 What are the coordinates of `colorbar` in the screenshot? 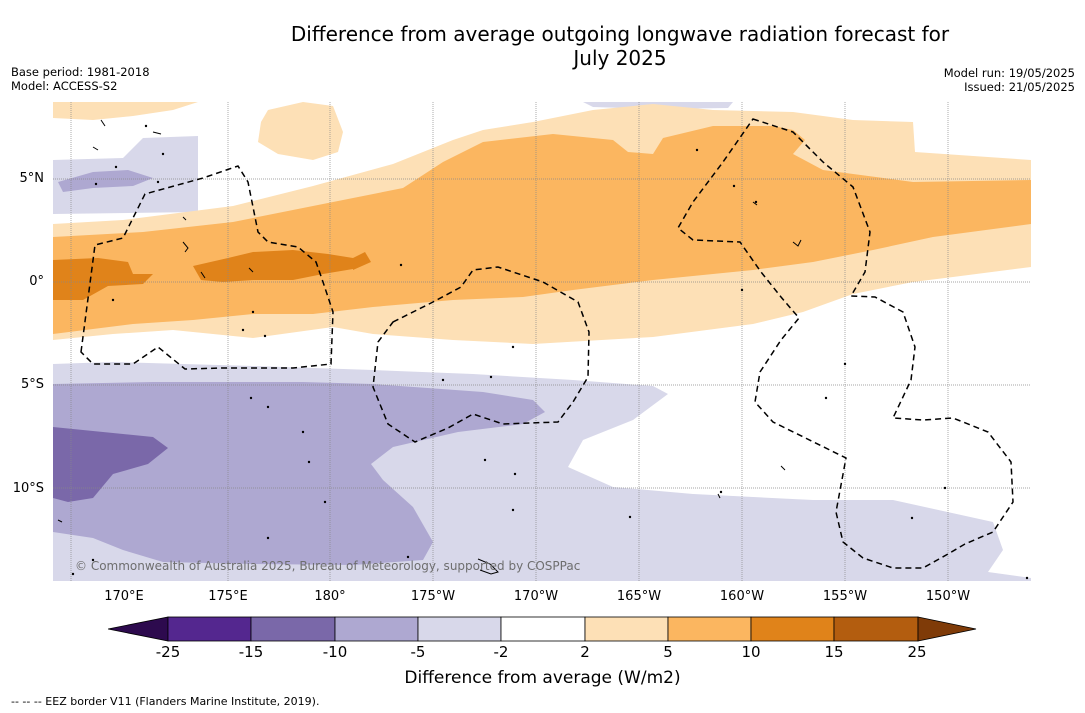 It's located at (542, 629).